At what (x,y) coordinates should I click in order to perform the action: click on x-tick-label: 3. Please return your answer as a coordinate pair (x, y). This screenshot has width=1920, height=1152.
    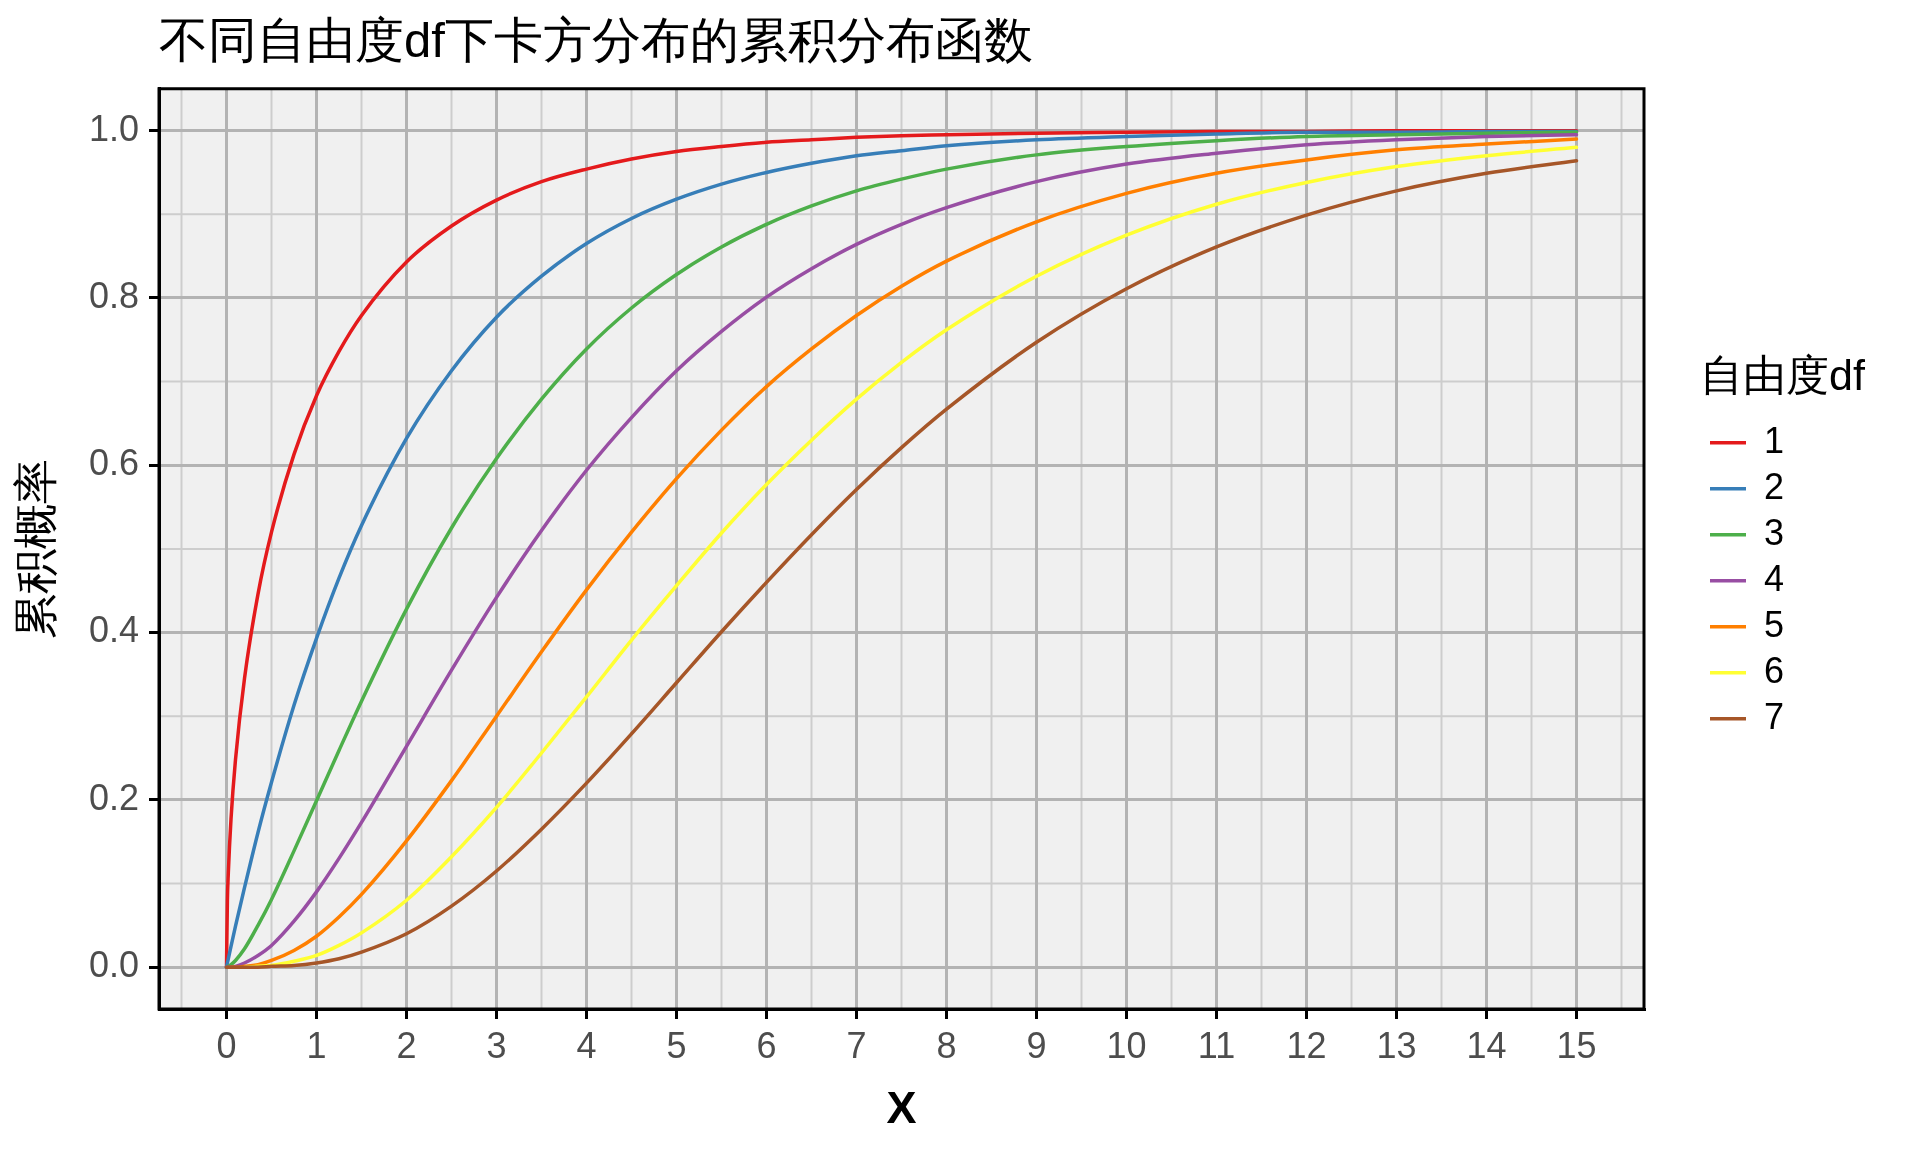
    Looking at the image, I should click on (496, 1045).